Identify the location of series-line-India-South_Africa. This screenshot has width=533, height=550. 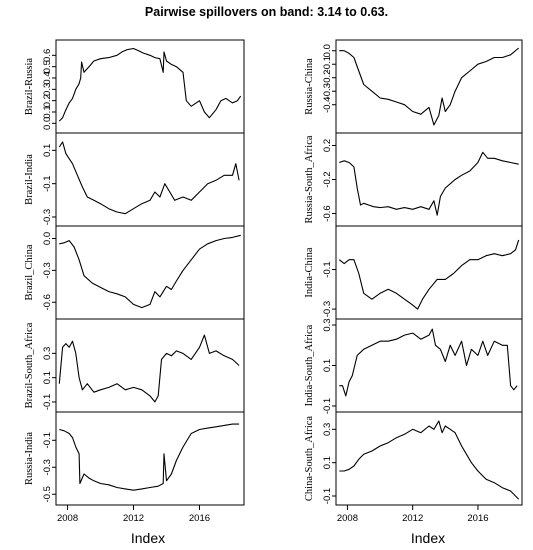
(428, 362).